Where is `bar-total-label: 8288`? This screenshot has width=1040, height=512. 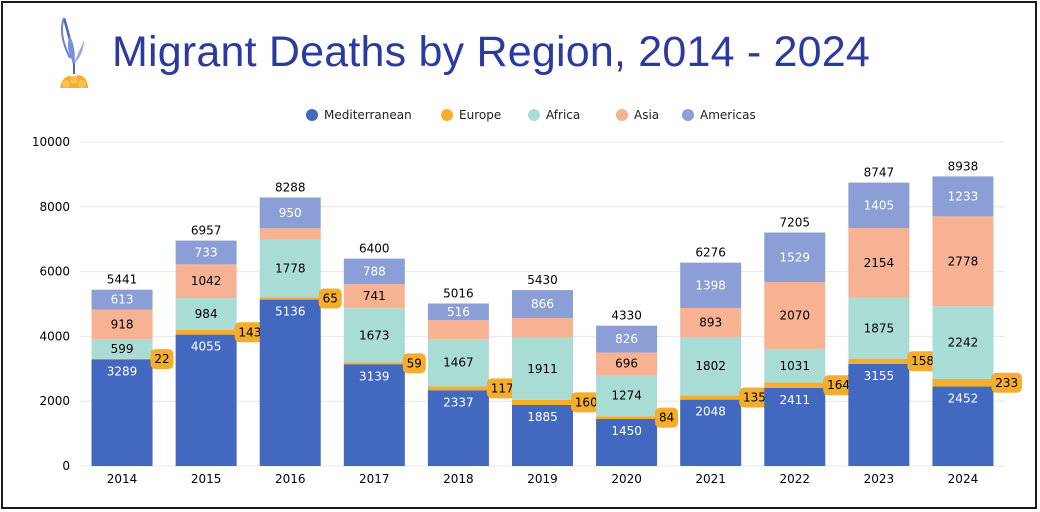 bar-total-label: 8288 is located at coordinates (290, 187).